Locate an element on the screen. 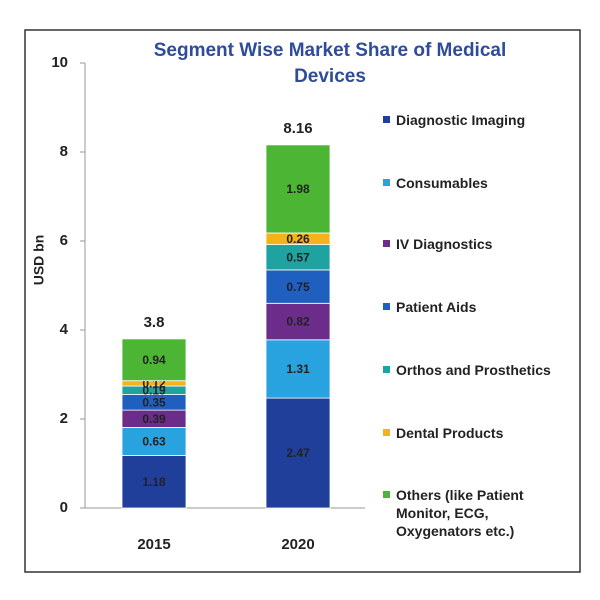  data-label: 0.35 is located at coordinates (154, 402).